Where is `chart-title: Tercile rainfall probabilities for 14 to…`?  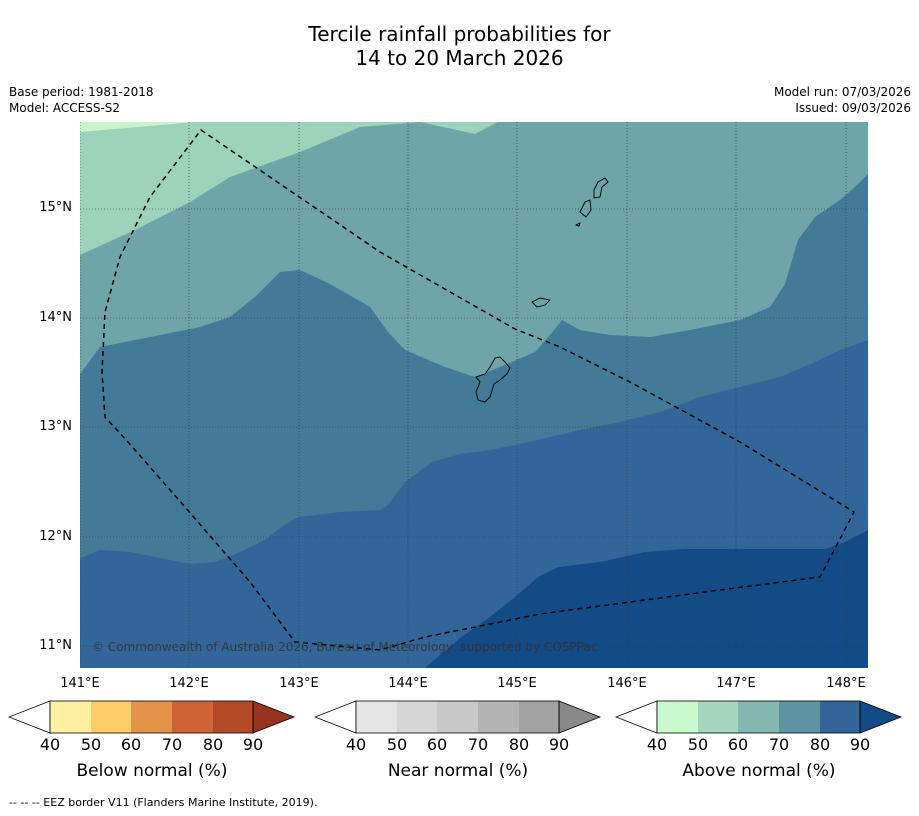
chart-title: Tercile rainfall probabilities for 14 to… is located at coordinates (459, 46).